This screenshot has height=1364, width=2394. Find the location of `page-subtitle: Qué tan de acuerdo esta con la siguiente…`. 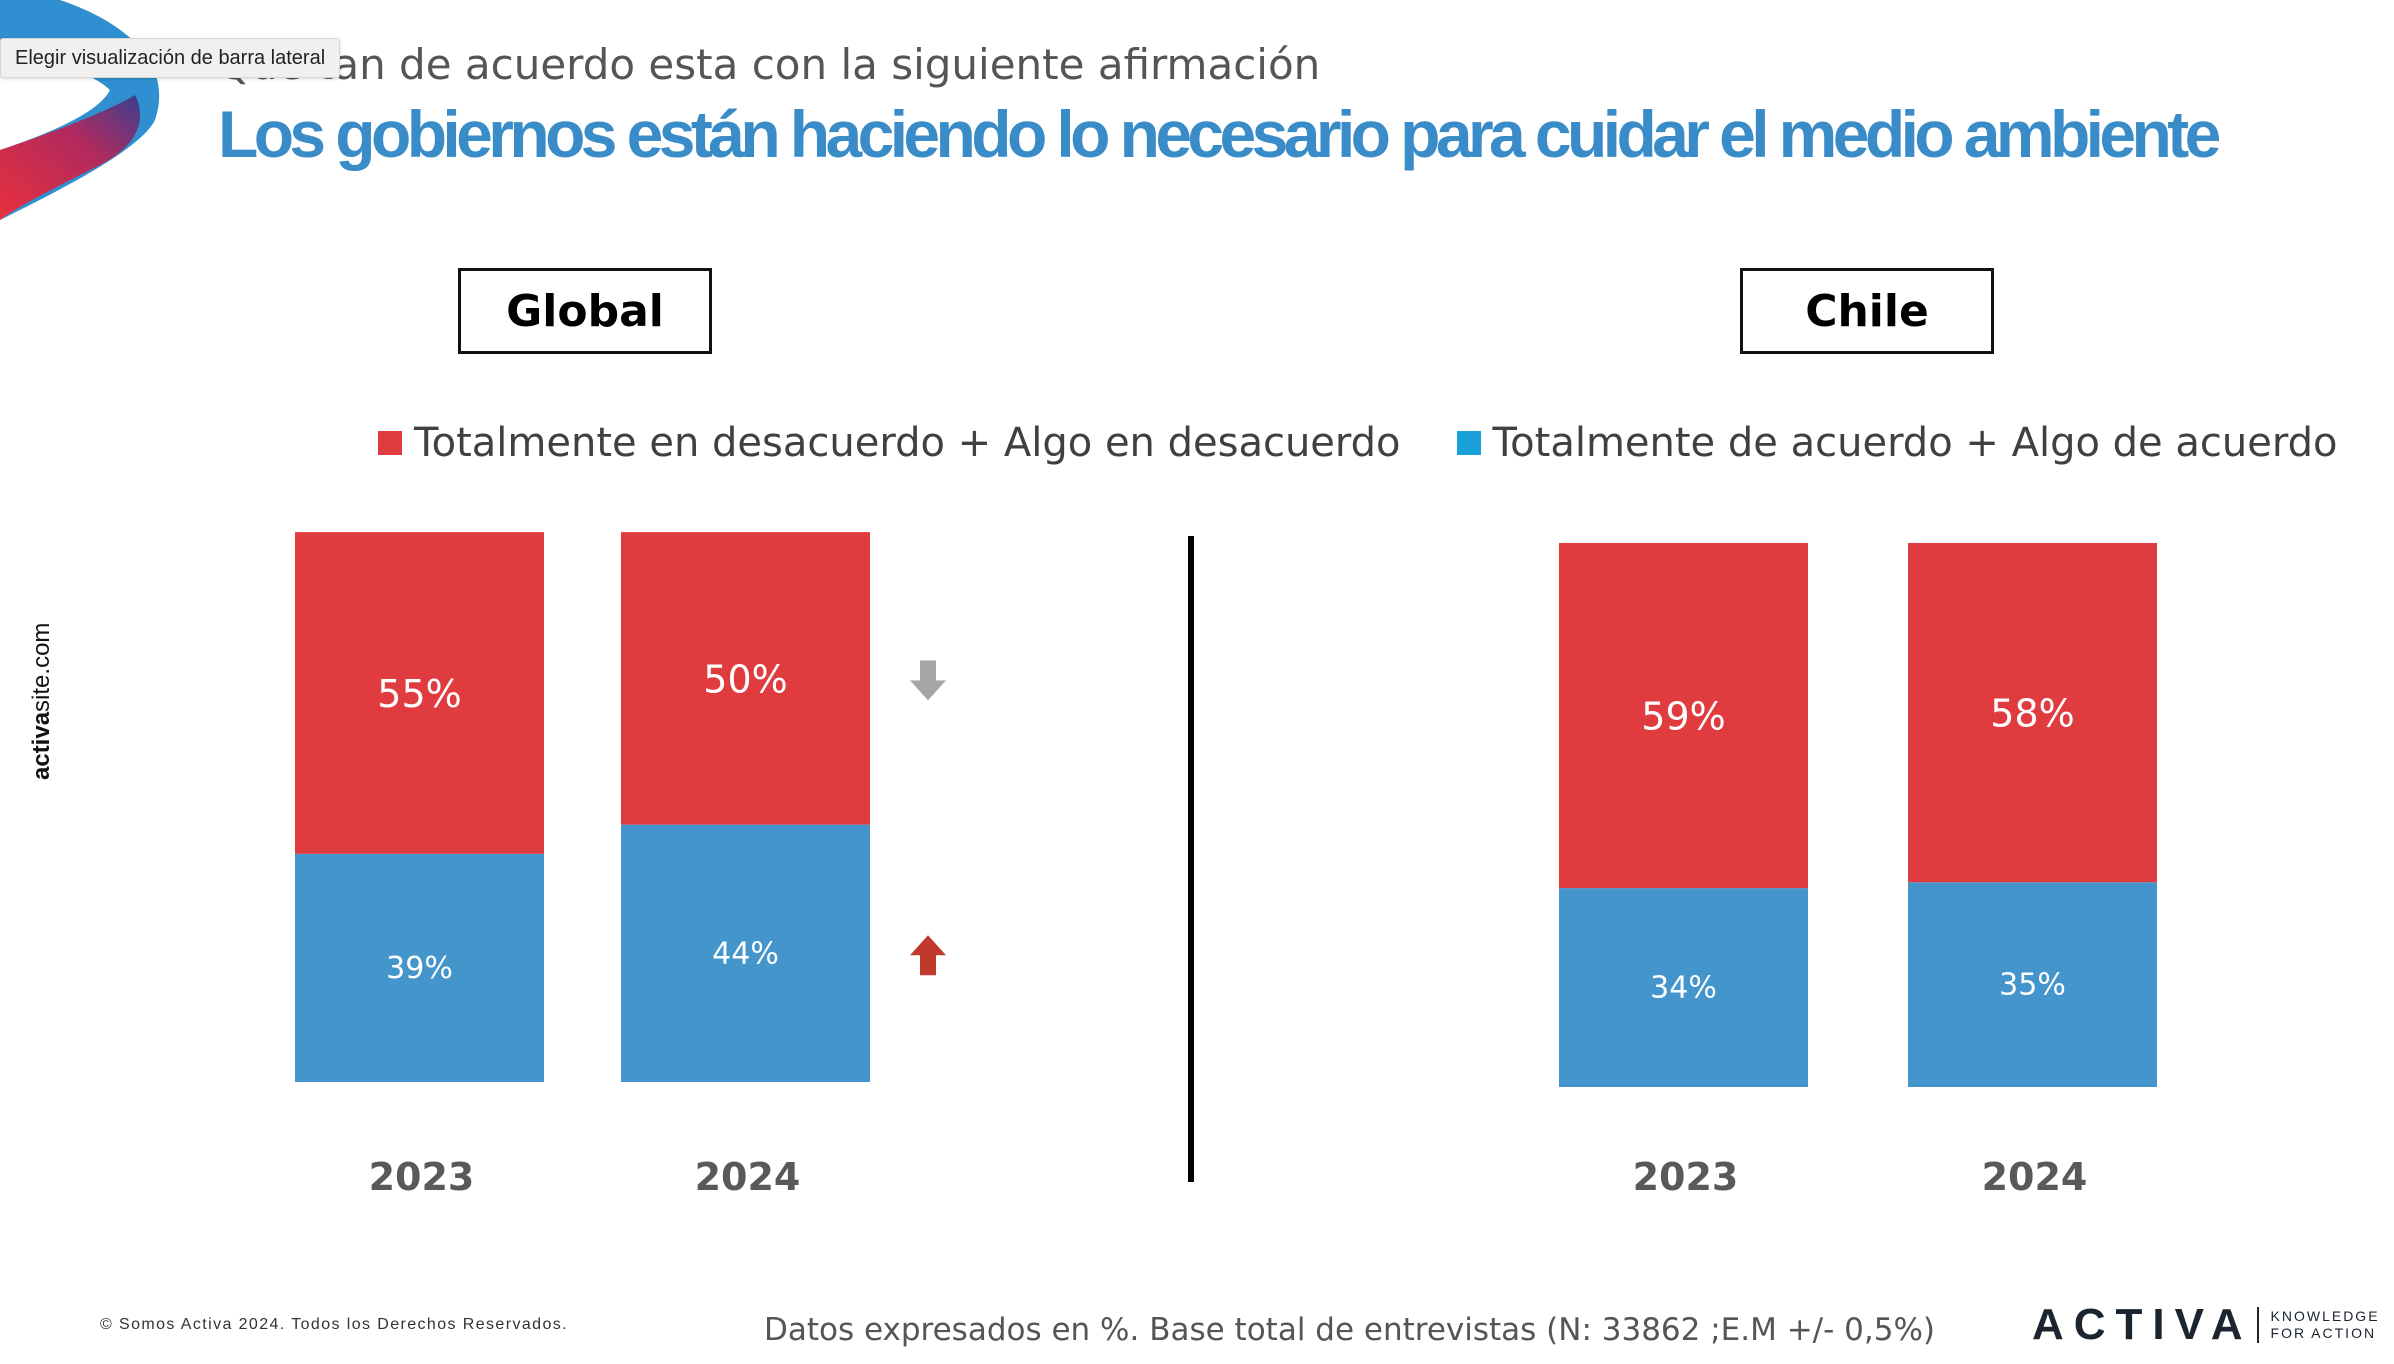

page-subtitle: Qué tan de acuerdo esta con la siguiente… is located at coordinates (769, 64).